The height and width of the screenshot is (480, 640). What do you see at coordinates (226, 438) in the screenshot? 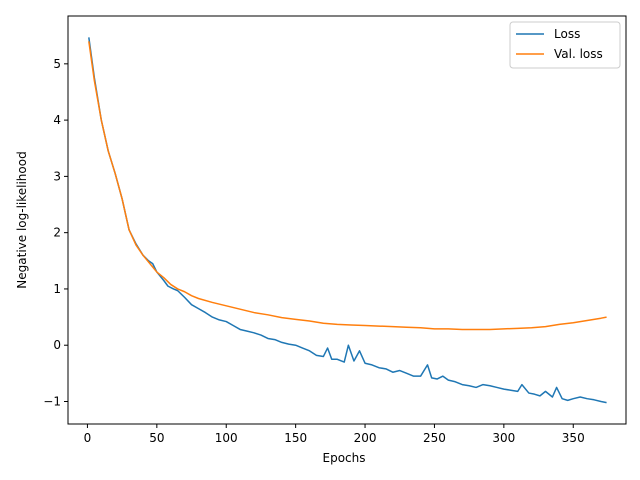
I see `x-tick-label: 100` at bounding box center [226, 438].